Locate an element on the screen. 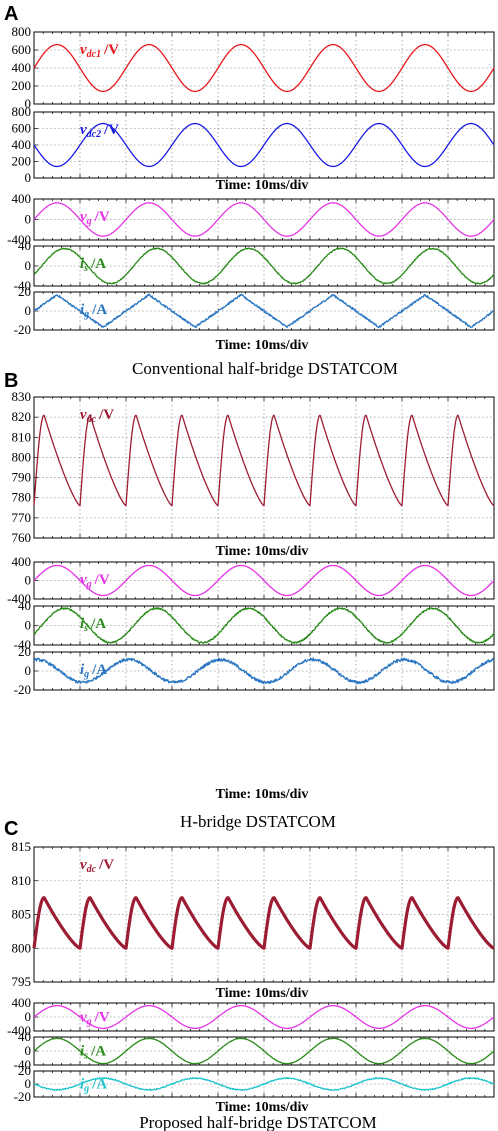 This screenshot has width=498, height=1131. y-tick-label: 760 is located at coordinates (22, 537).